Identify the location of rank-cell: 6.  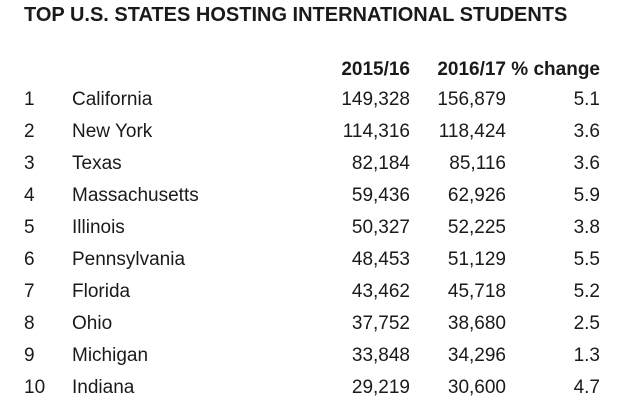
(29, 259).